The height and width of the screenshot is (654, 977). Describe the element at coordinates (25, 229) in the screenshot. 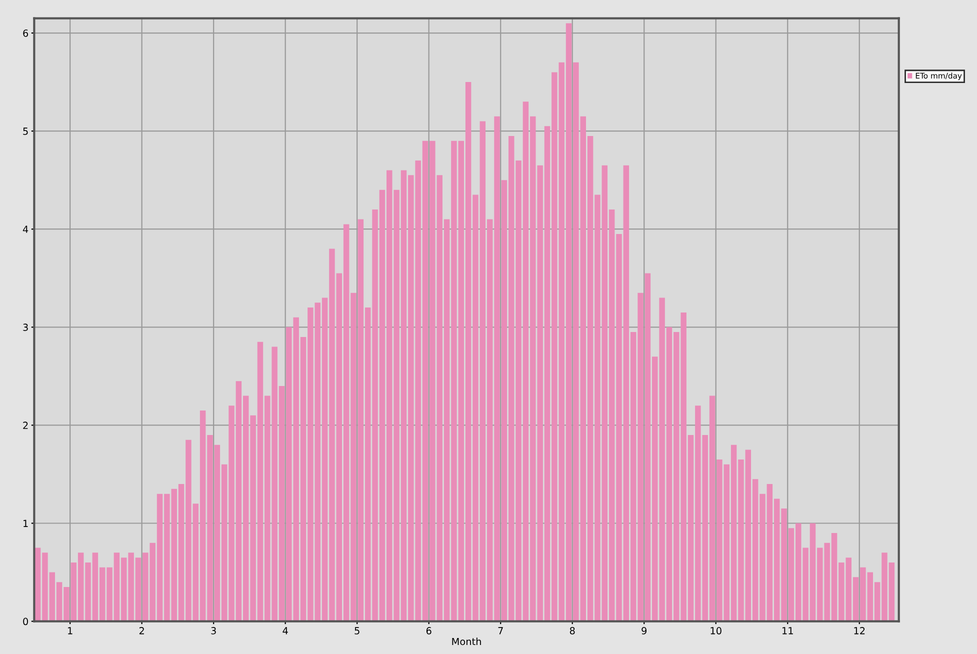

I see `y-tick-label: 4` at that location.